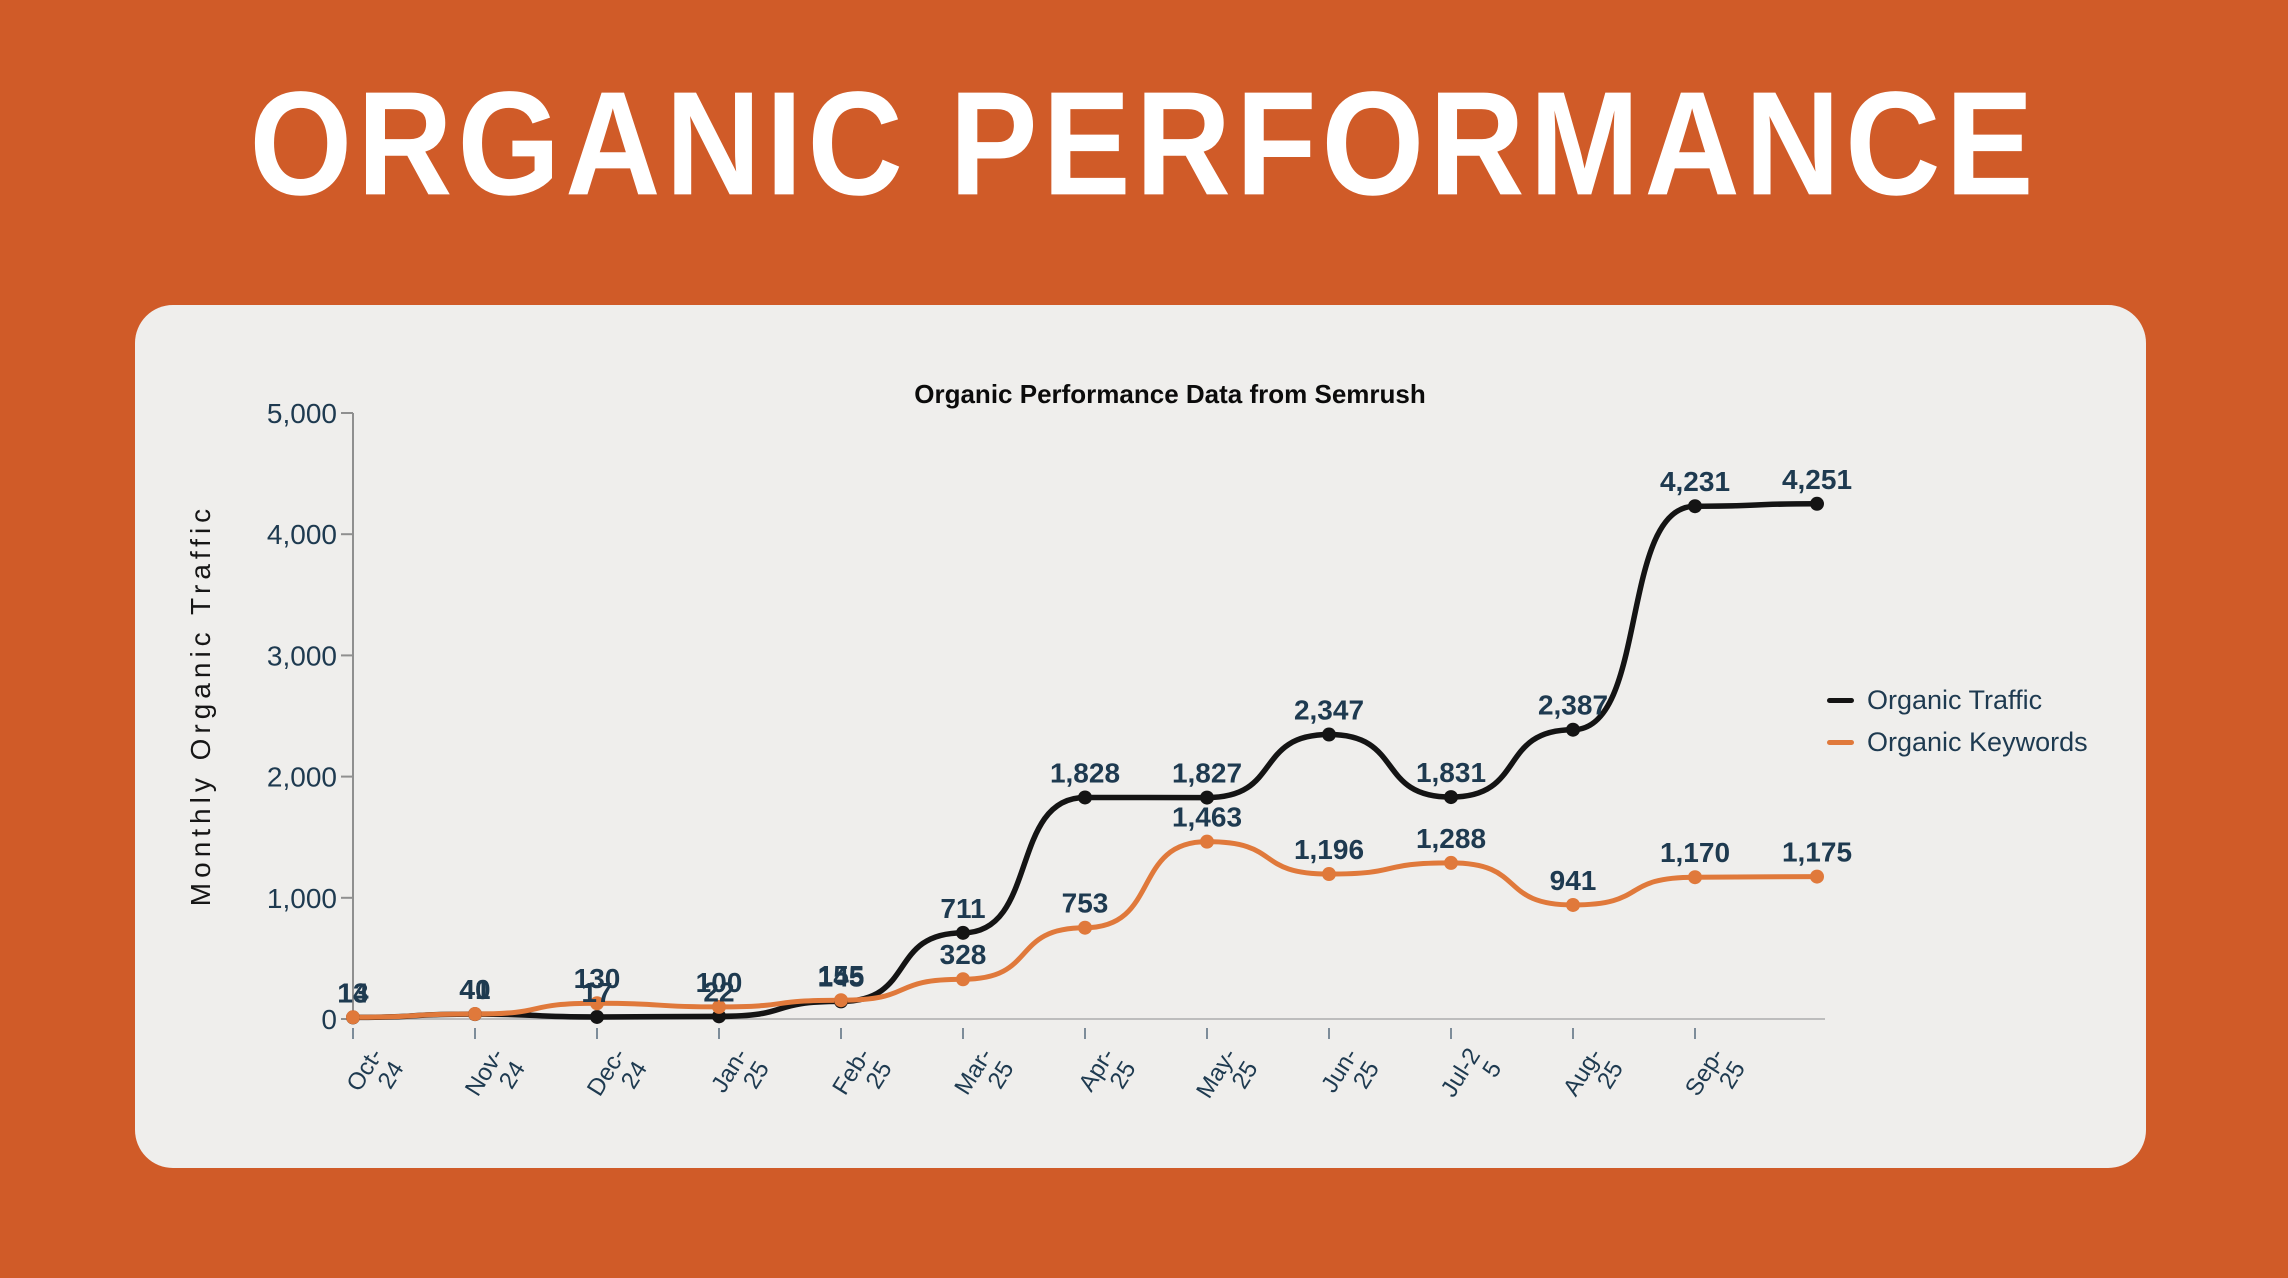 This screenshot has height=1278, width=2288. What do you see at coordinates (1573, 880) in the screenshot?
I see `data-label: 941` at bounding box center [1573, 880].